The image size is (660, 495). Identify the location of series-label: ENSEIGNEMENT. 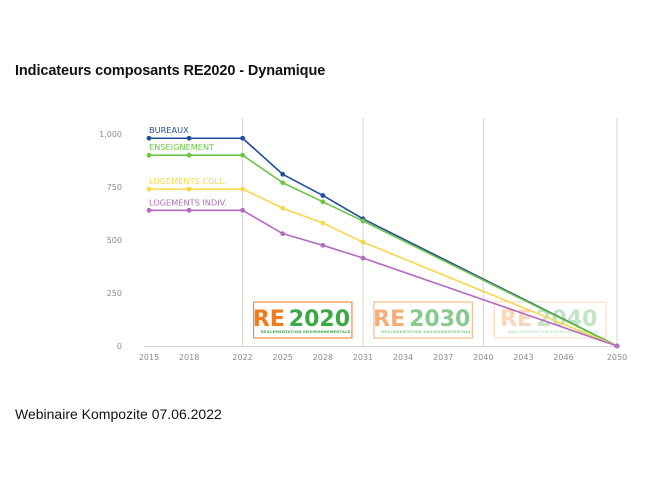
(182, 147).